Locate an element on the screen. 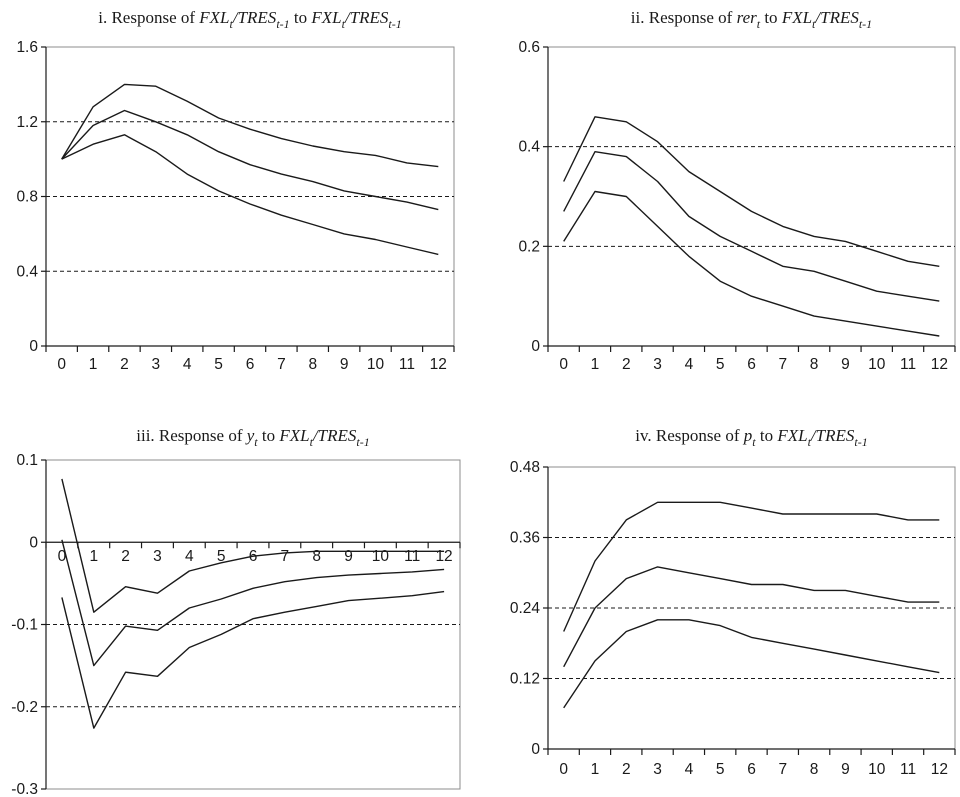  y-tick-label-1: 0.2 is located at coordinates (529, 246).